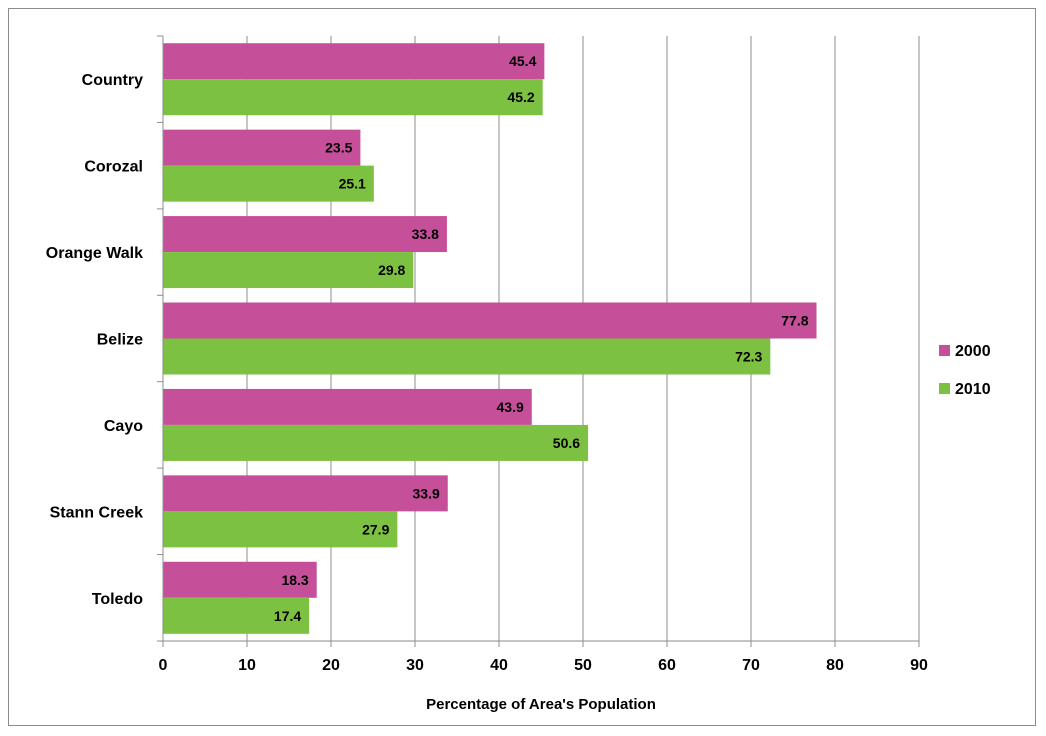 The width and height of the screenshot is (1046, 736). I want to click on data-label-corozal-2000: 23.5, so click(338, 148).